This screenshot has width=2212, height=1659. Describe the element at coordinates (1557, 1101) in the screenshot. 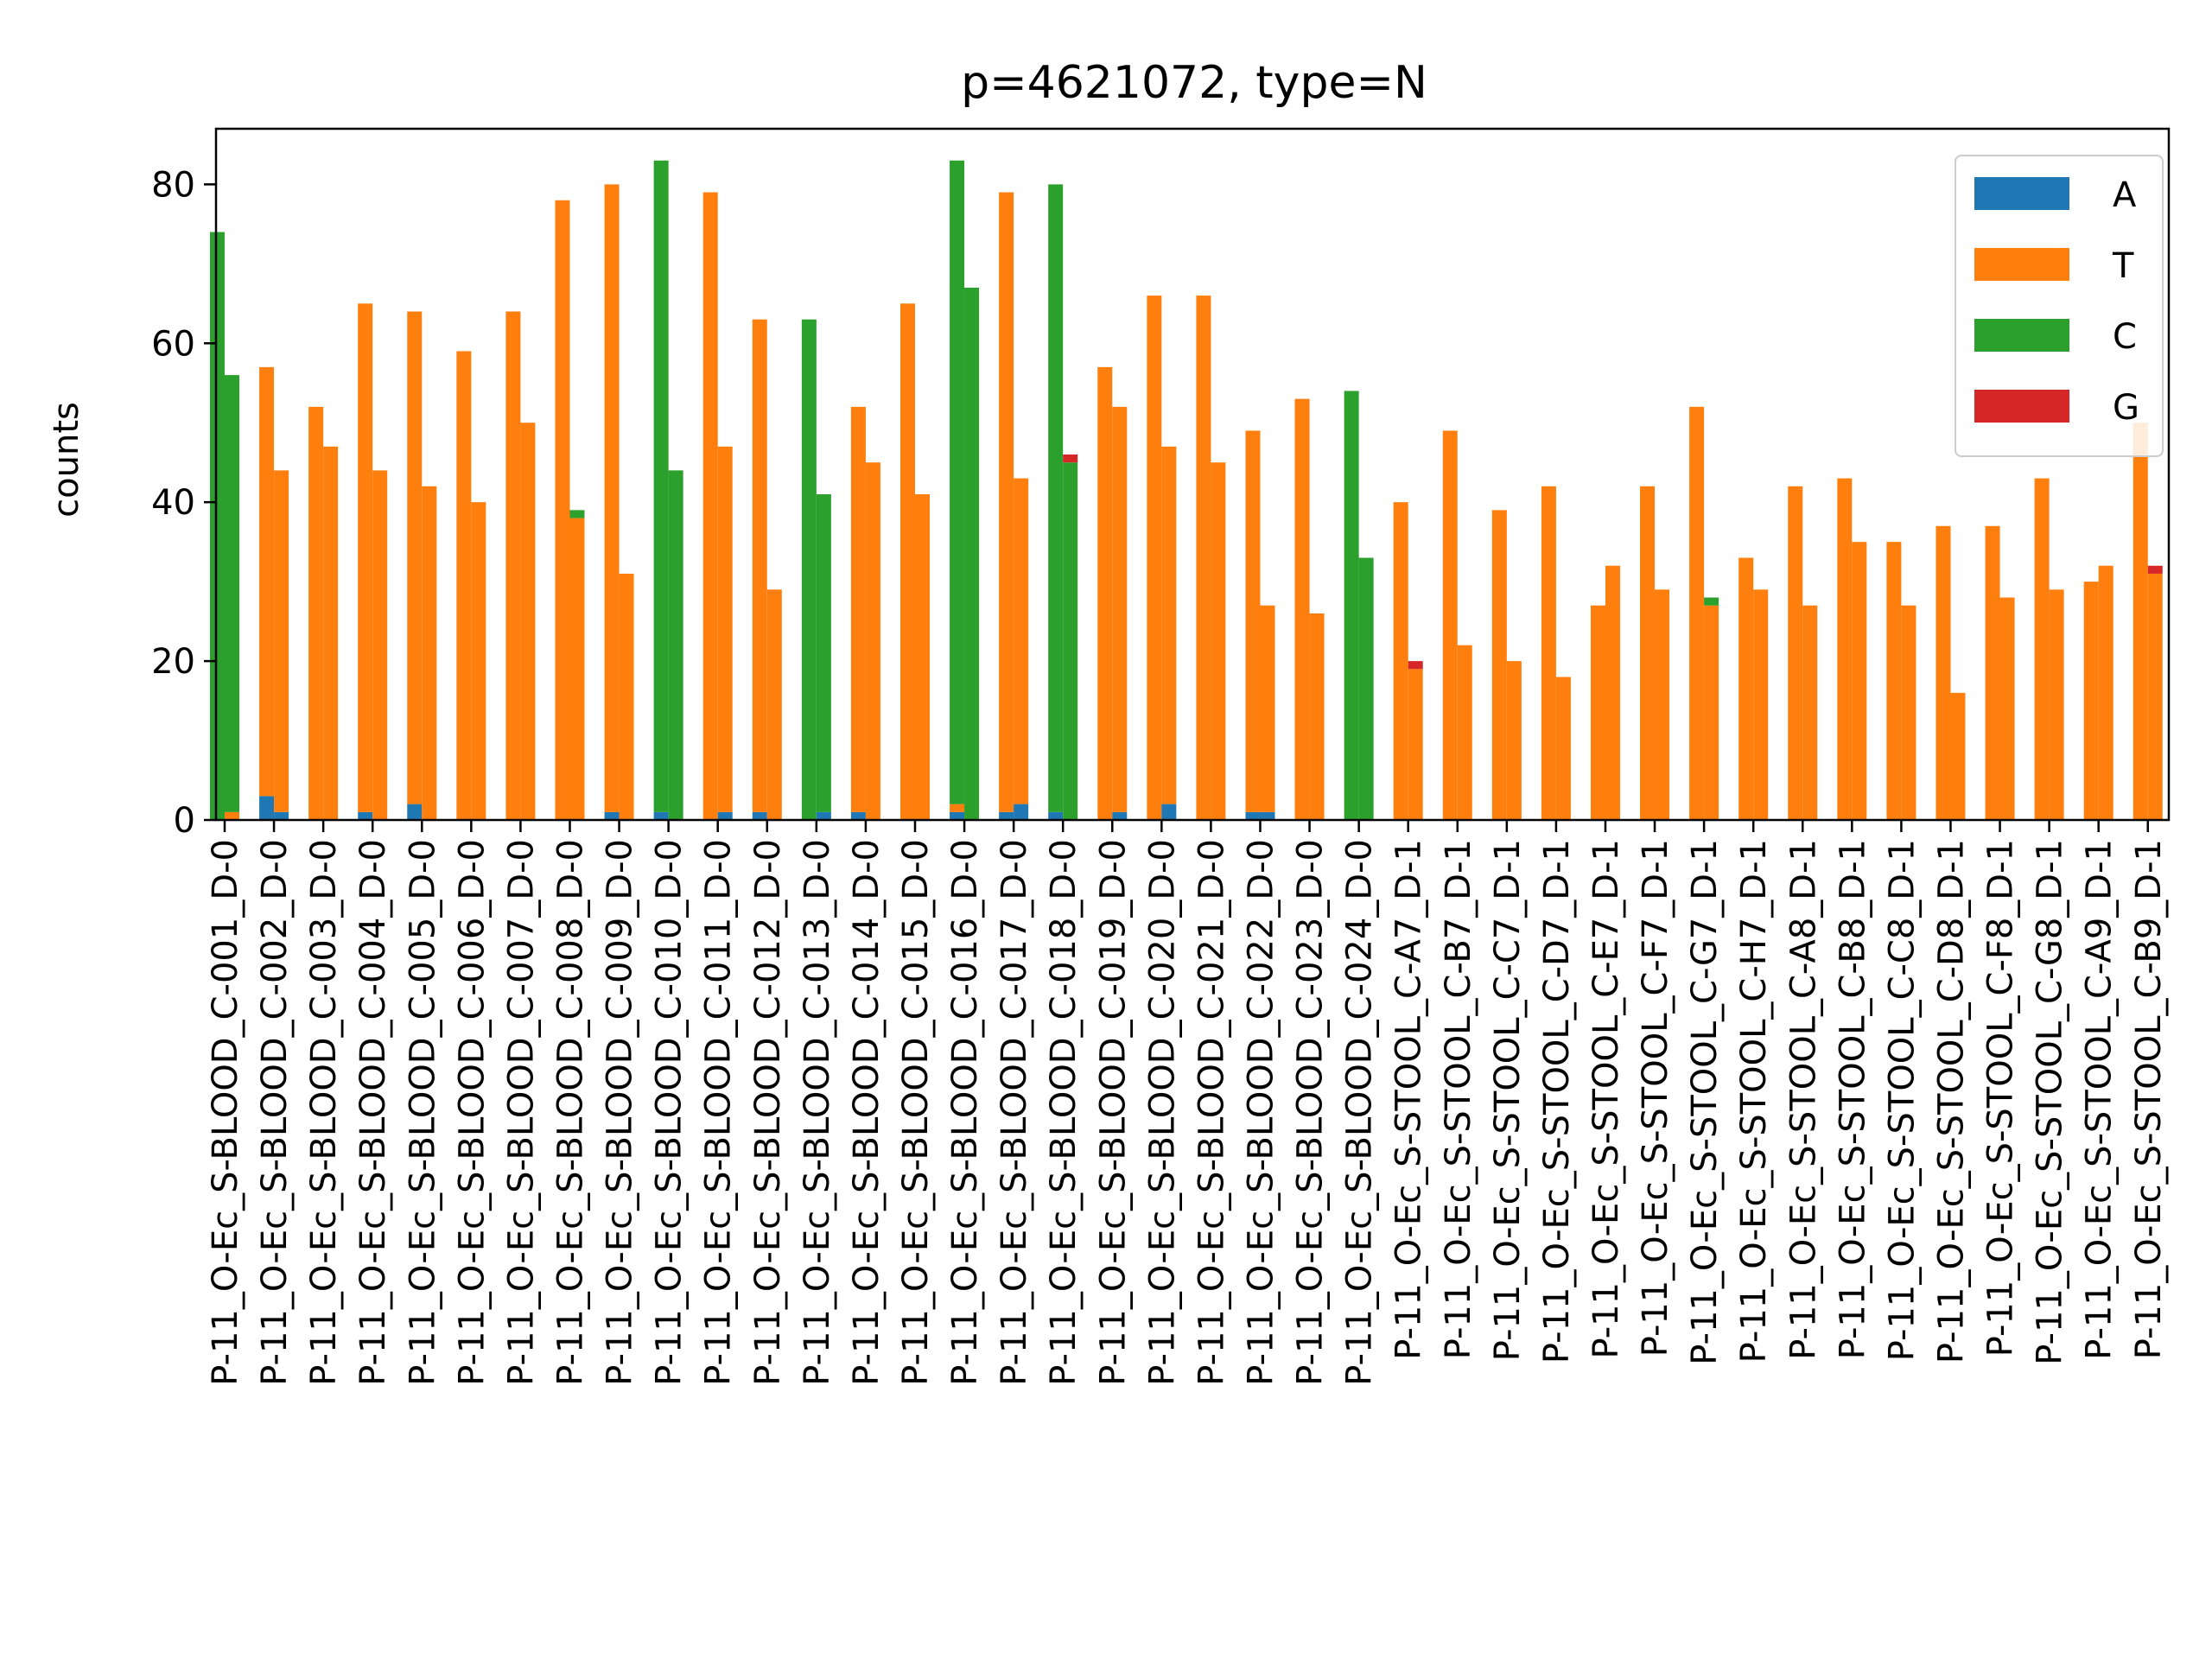

I see `x-tick-label: P-11_O-Ec_S-STOOL_C-D7_D-1` at that location.